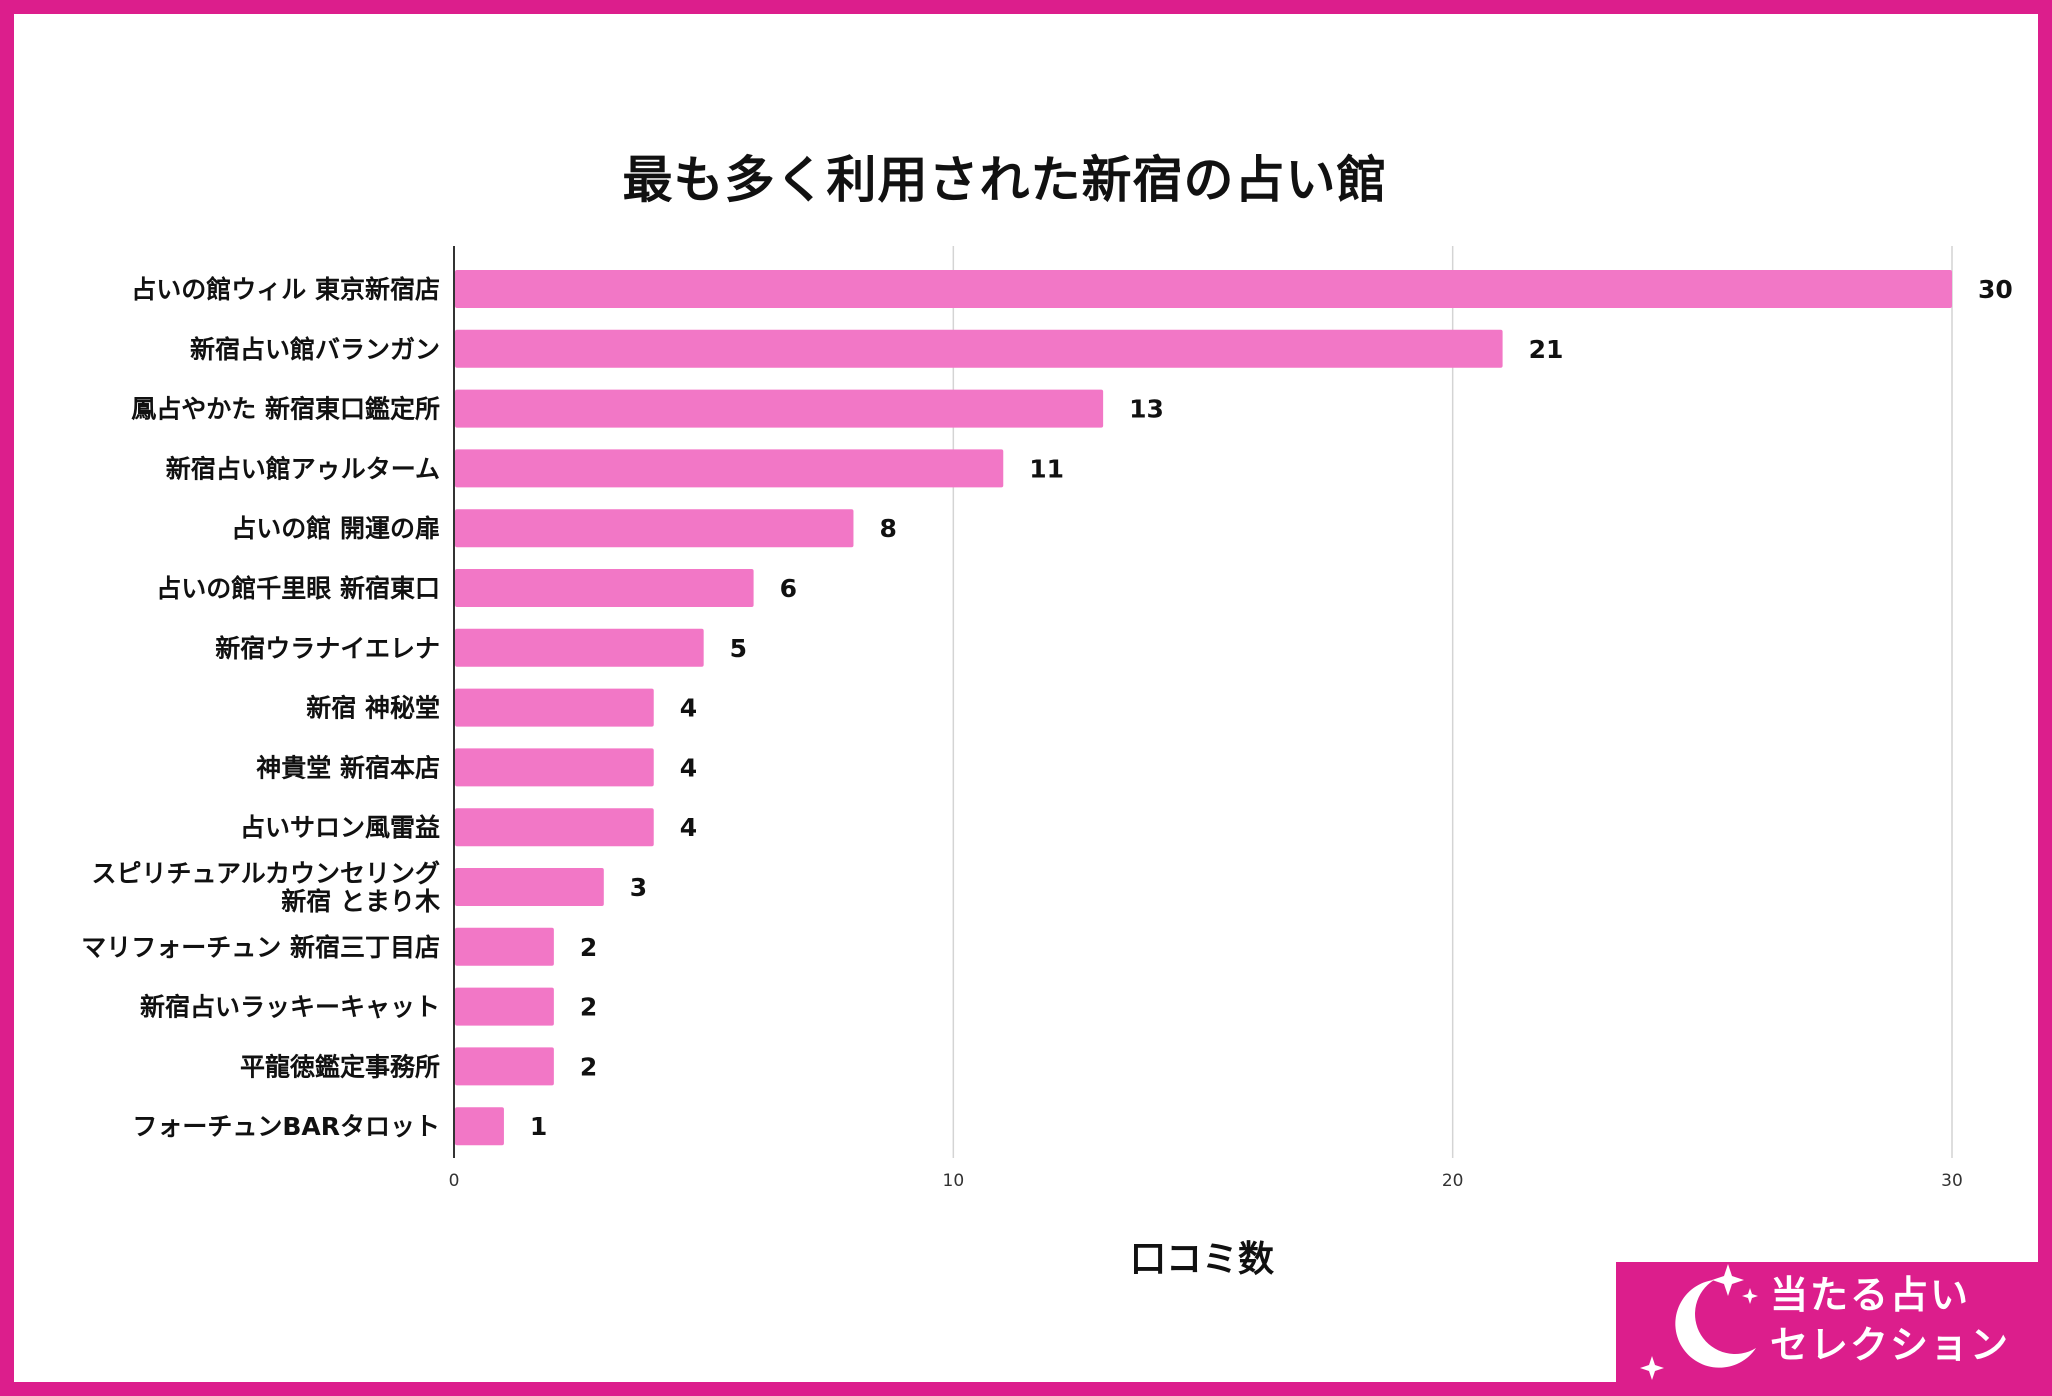  I want to click on category-label: 占いの館千里眼 新宿東口, so click(298, 588).